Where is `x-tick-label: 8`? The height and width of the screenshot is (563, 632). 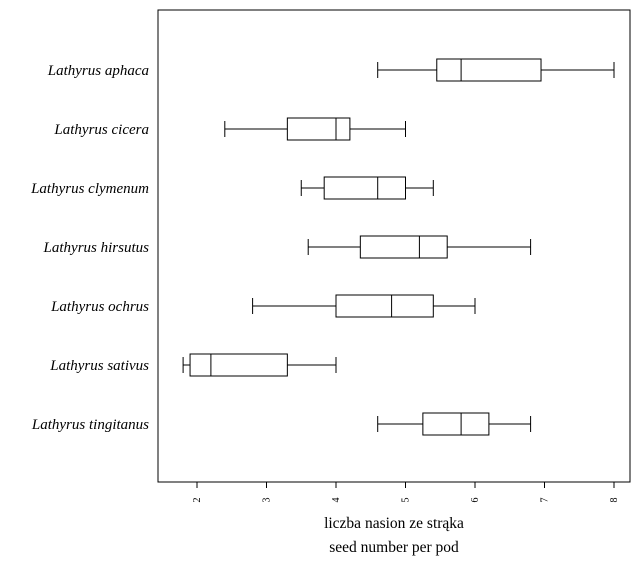 x-tick-label: 8 is located at coordinates (614, 500).